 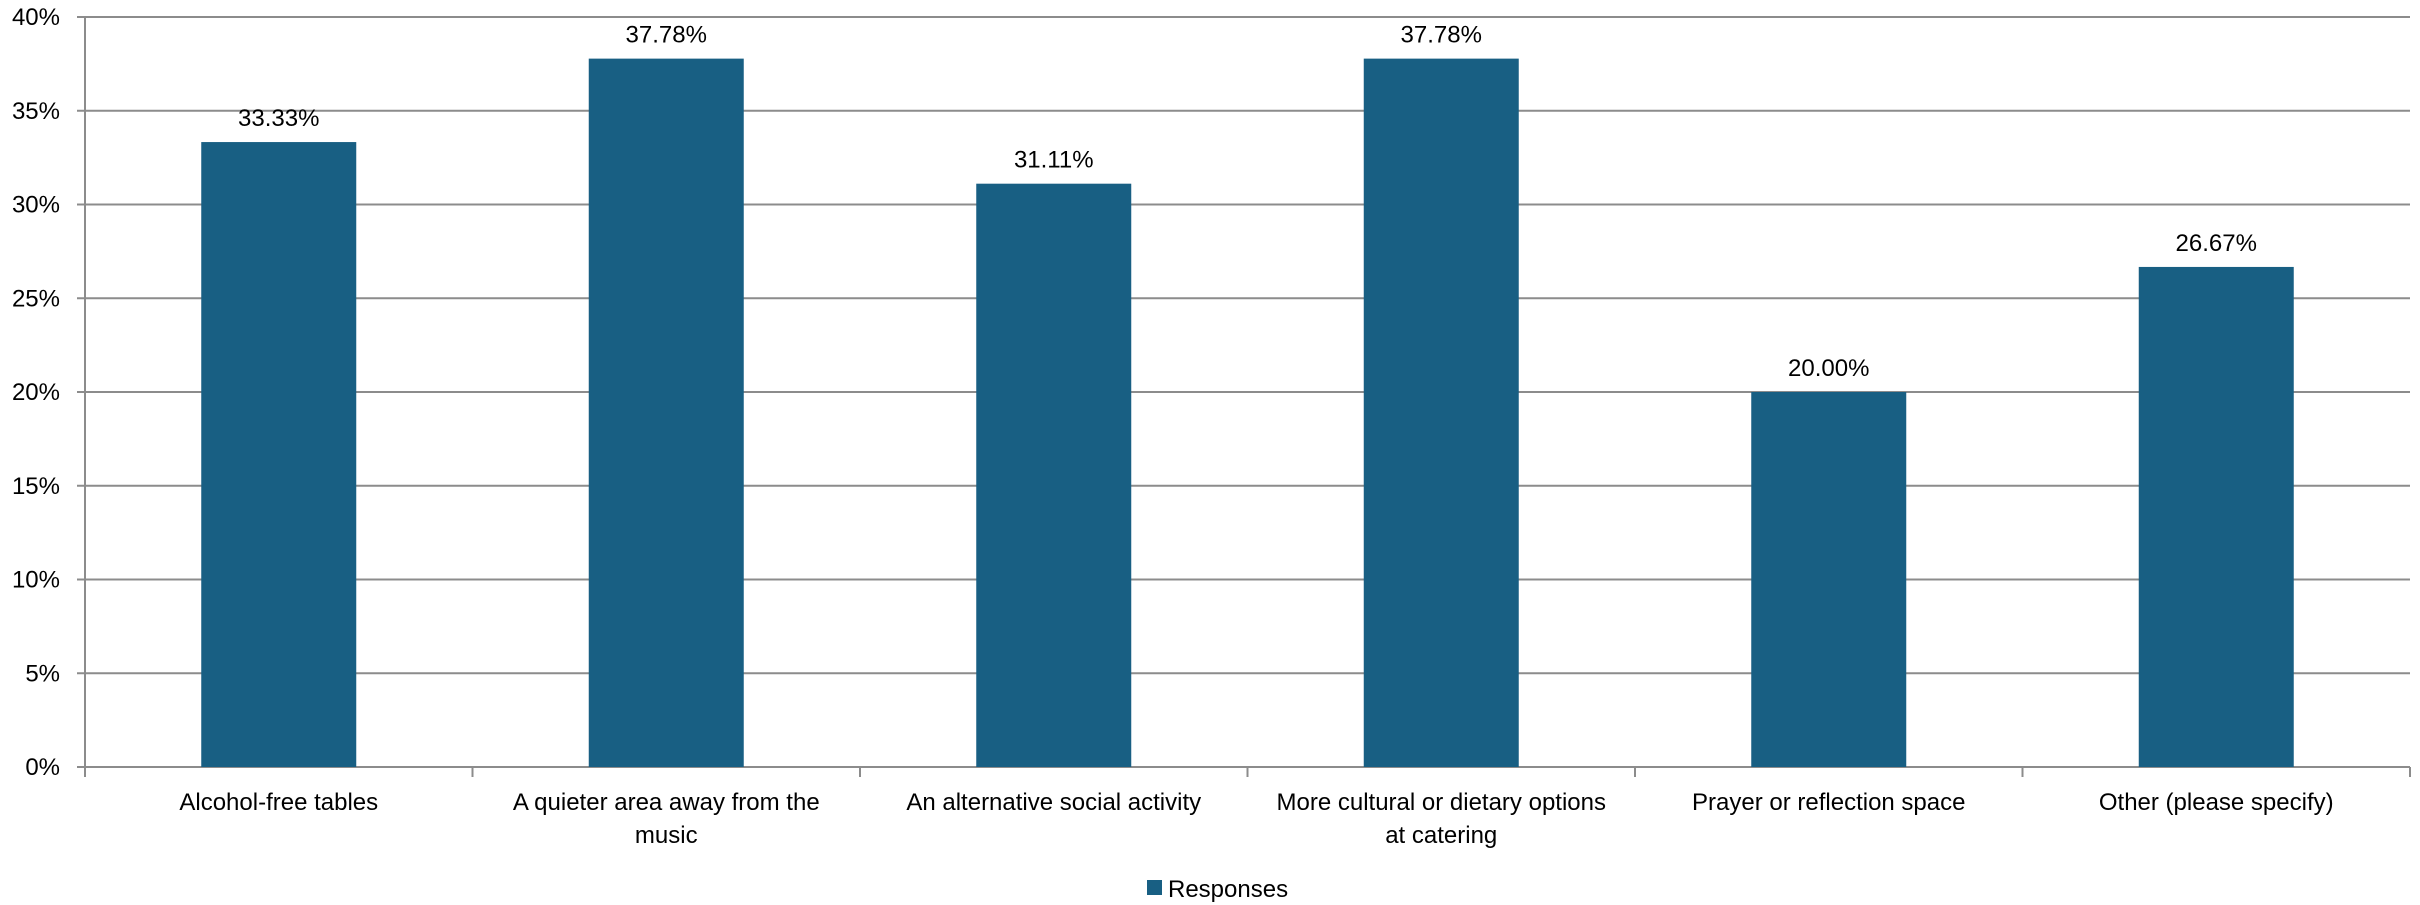 What do you see at coordinates (36, 205) in the screenshot?
I see `y-tick-label: 30%` at bounding box center [36, 205].